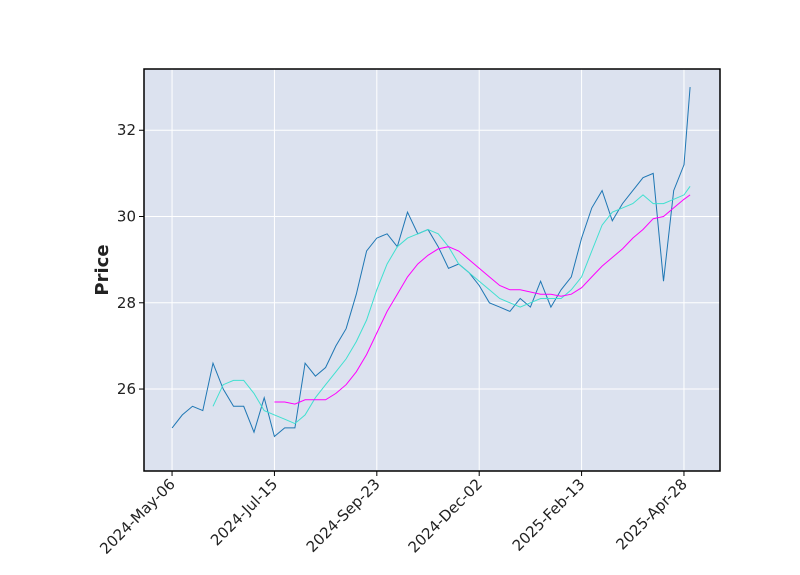  I want to click on y-tick-label: 32, so click(126, 130).